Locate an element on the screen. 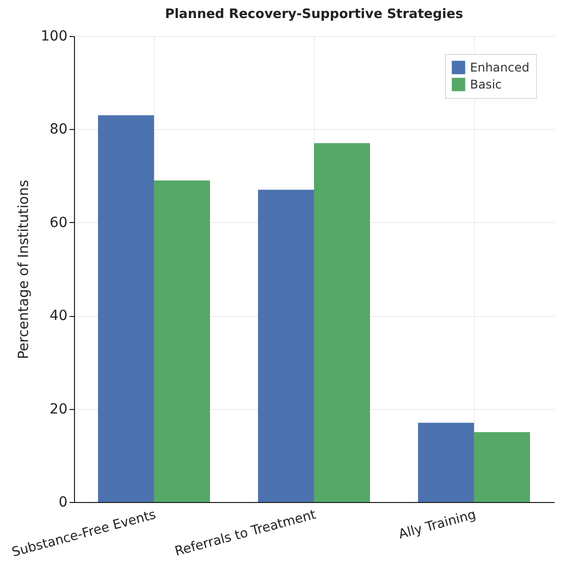 The image size is (569, 564). legend-label: Enhanced is located at coordinates (500, 67).